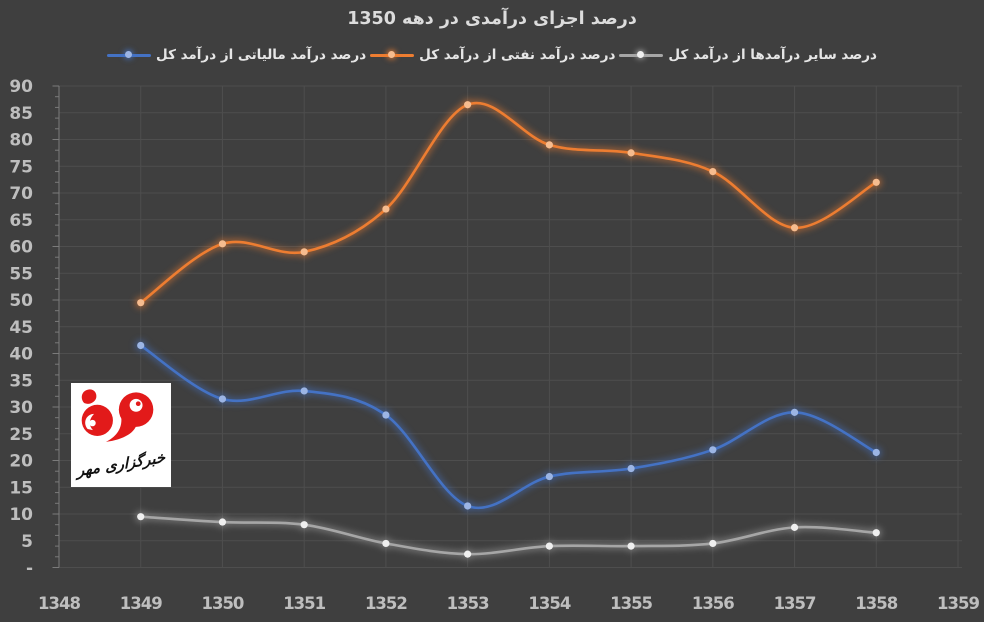 The width and height of the screenshot is (984, 622). What do you see at coordinates (121, 464) in the screenshot?
I see `mehr-agency-name: خبرگزاری مهر` at bounding box center [121, 464].